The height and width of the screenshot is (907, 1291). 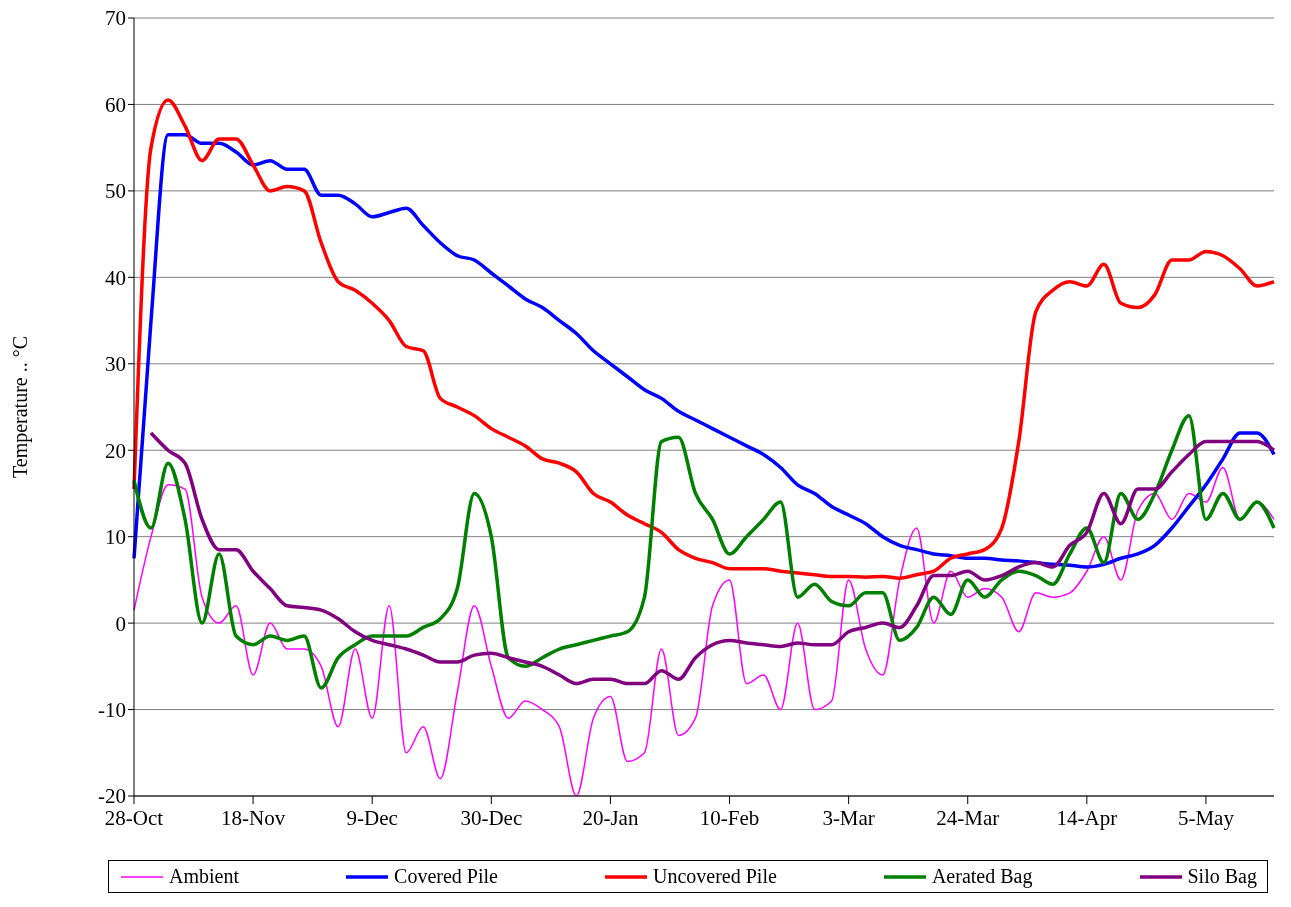 I want to click on x-tick-label: 10-Feb, so click(x=729, y=817).